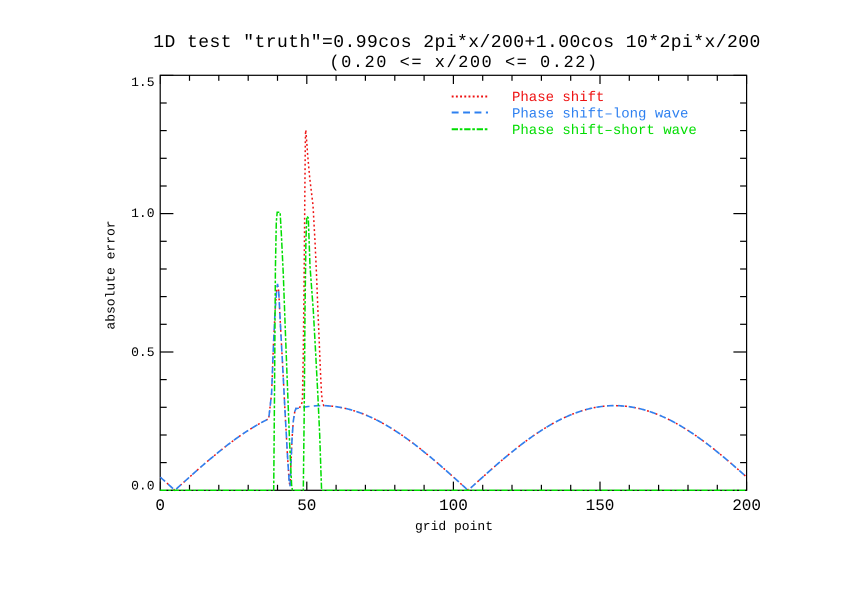 The image size is (842, 595). I want to click on svg-text: Phase shift–long wave, so click(600, 115).